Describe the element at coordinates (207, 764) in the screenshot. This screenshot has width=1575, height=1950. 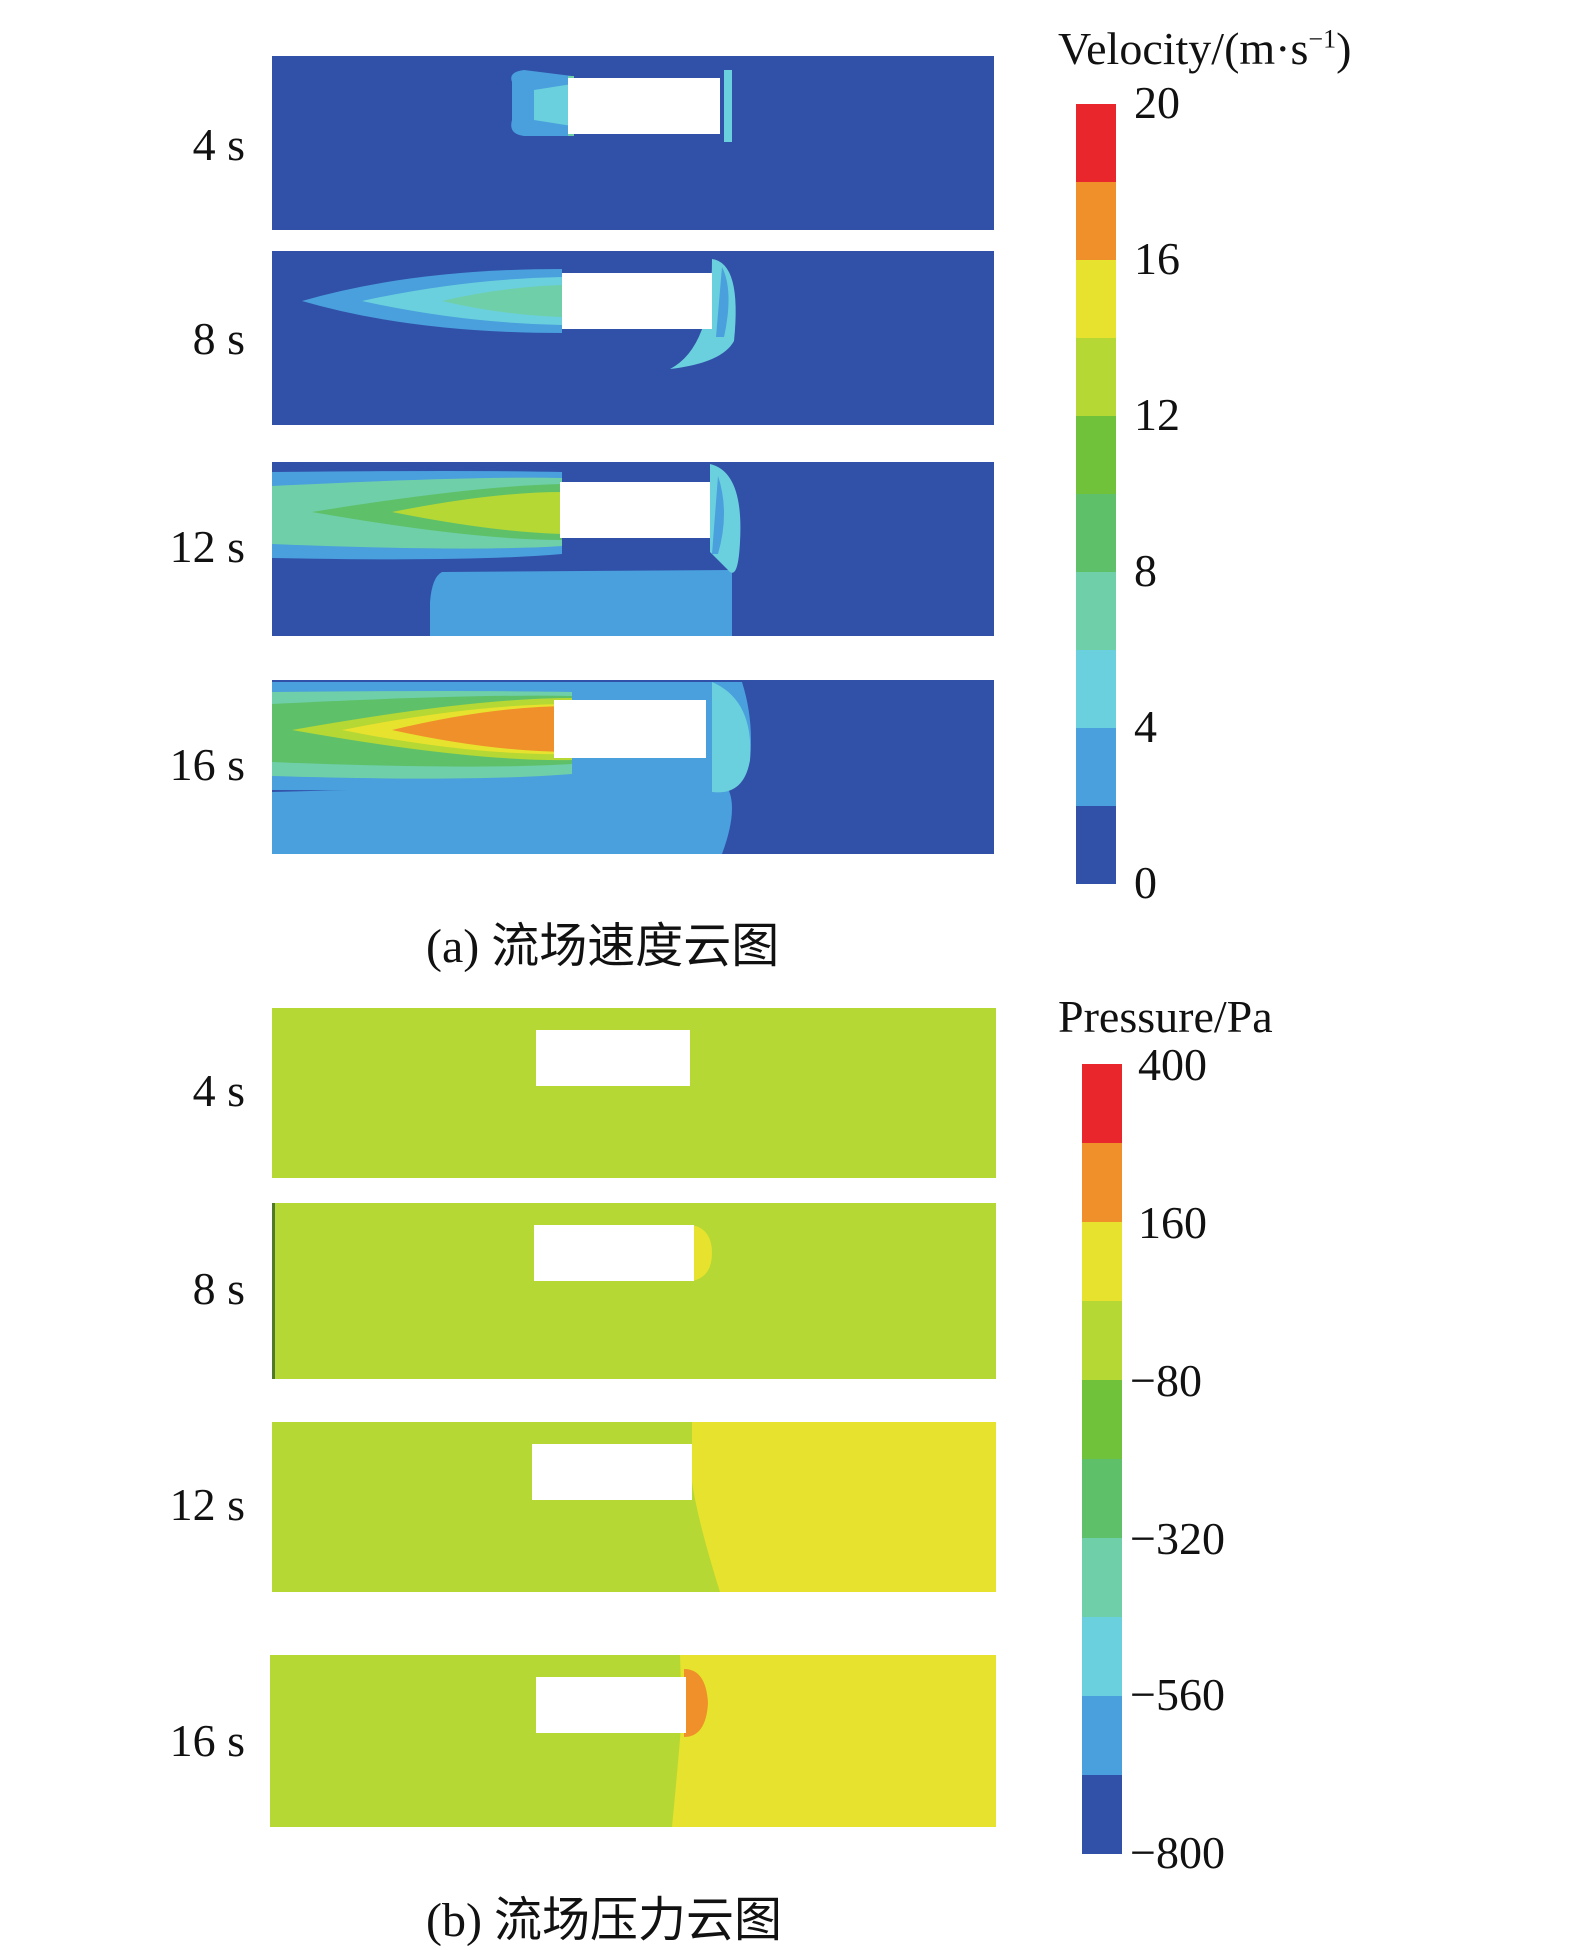
I see `row-label-16s-a: 16 s` at that location.